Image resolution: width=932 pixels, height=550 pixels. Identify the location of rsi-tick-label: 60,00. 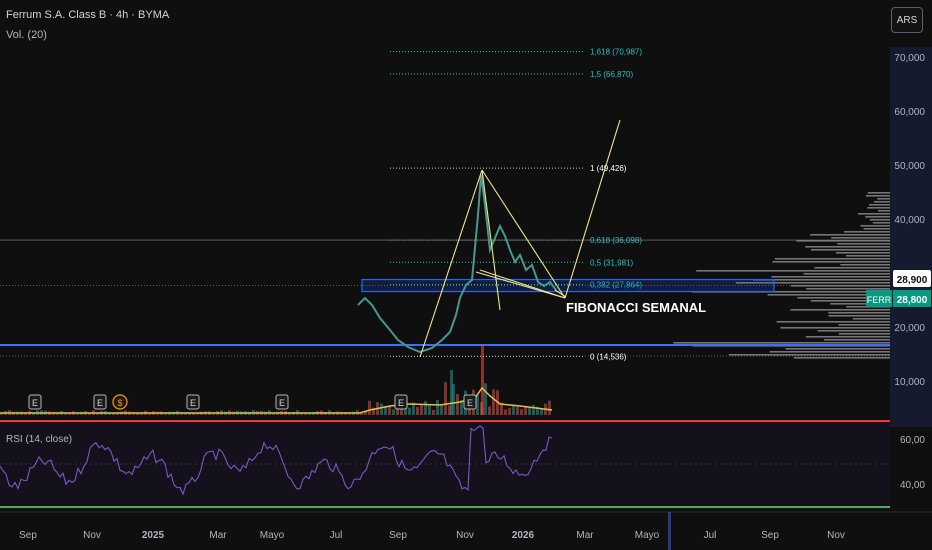
(912, 440).